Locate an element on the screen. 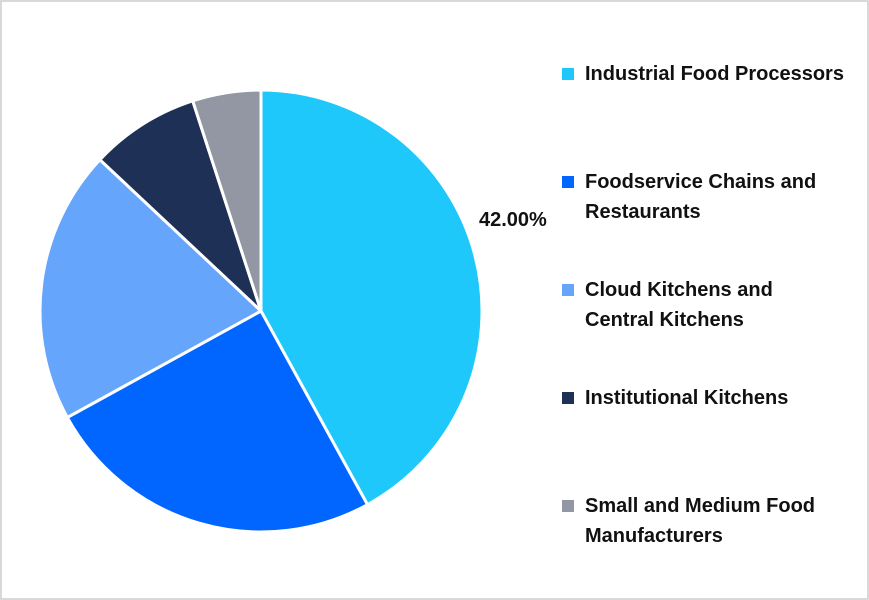 This screenshot has height=600, width=869. data-label-industrial-food-processors: 42.00% is located at coordinates (513, 220).